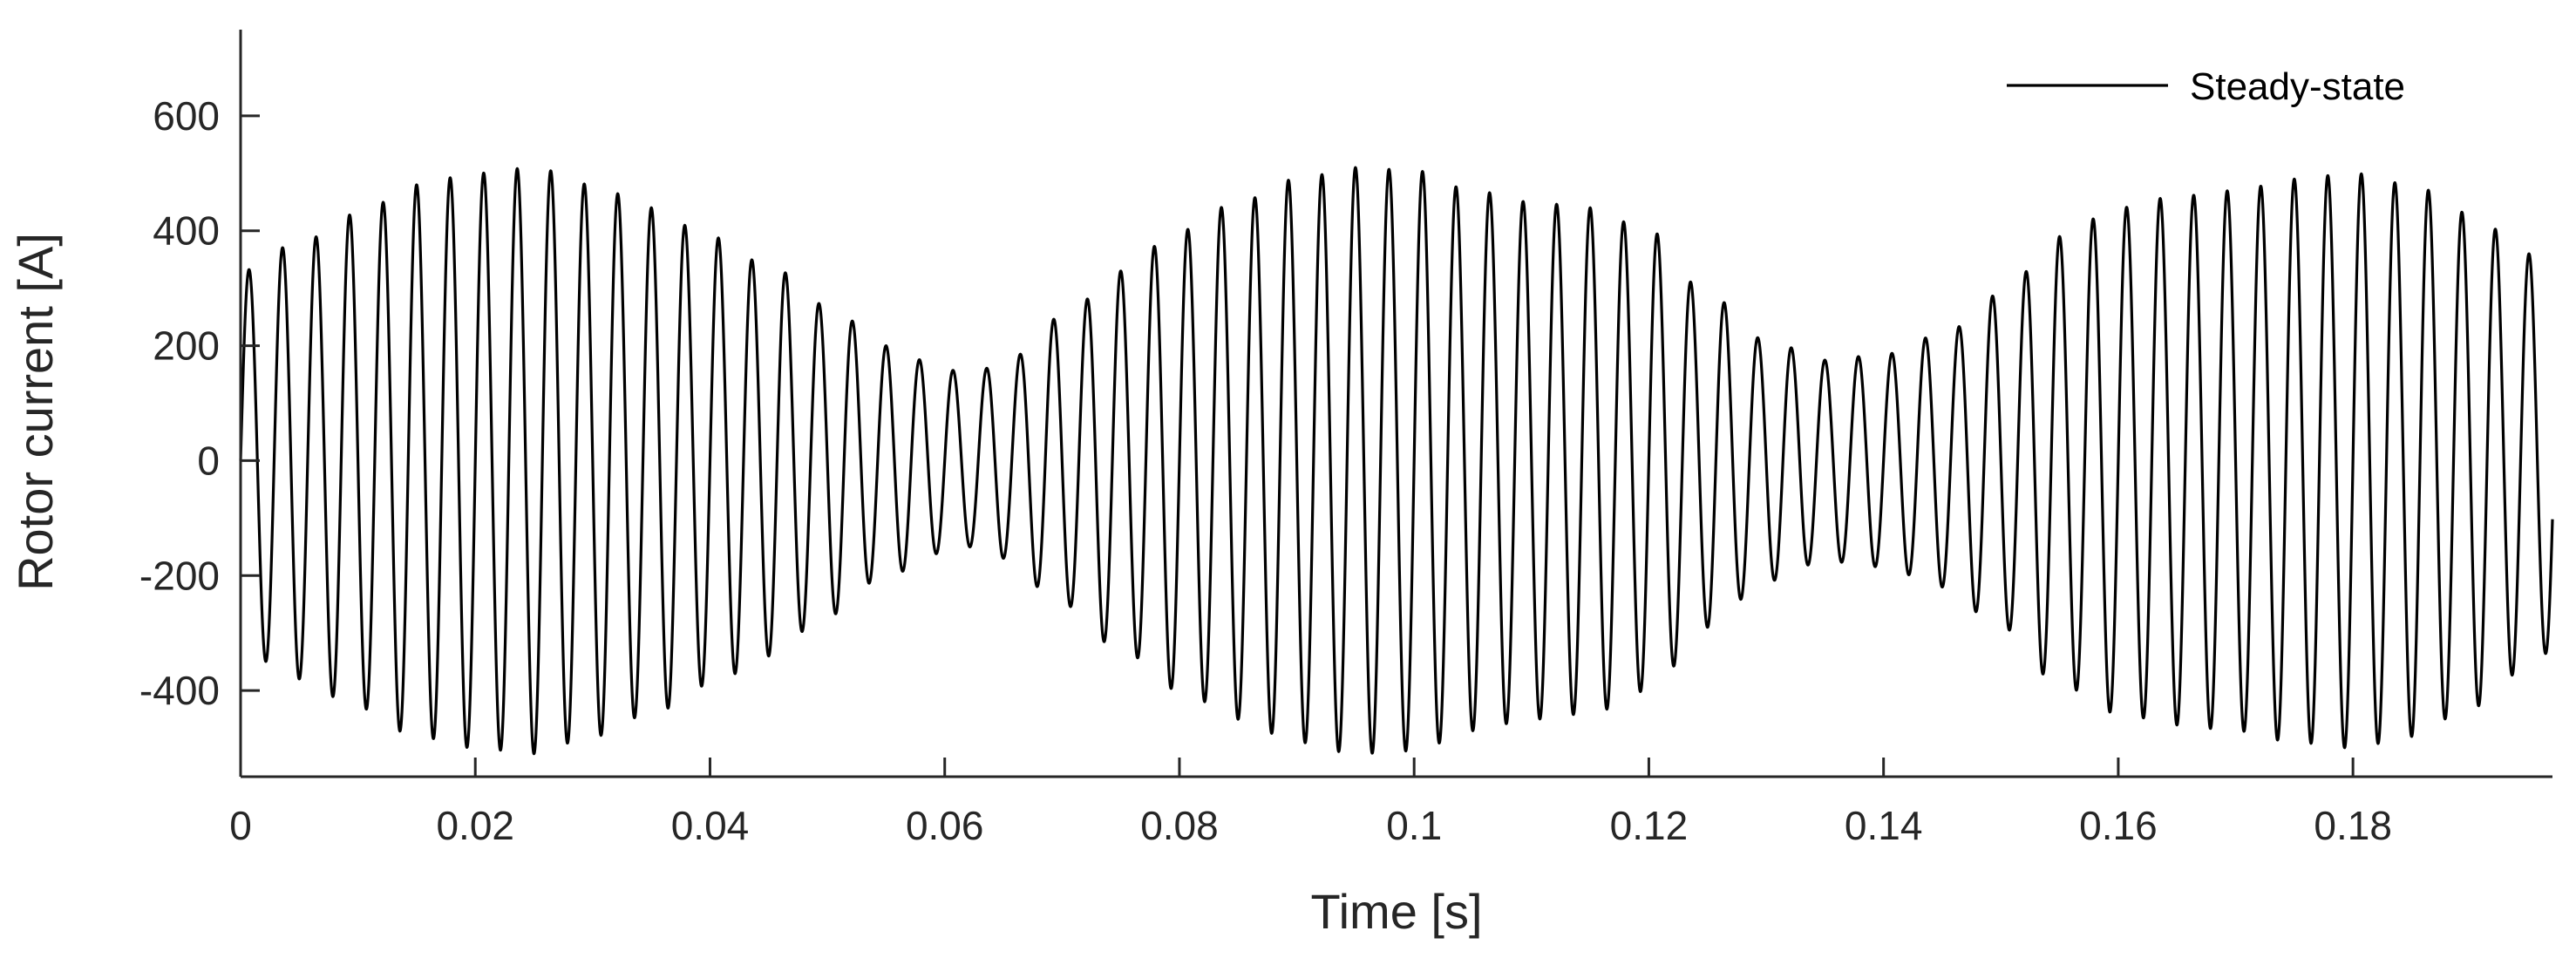 The height and width of the screenshot is (965, 2576). What do you see at coordinates (2297, 86) in the screenshot?
I see `legend-label-steady-state: Steady-state` at bounding box center [2297, 86].